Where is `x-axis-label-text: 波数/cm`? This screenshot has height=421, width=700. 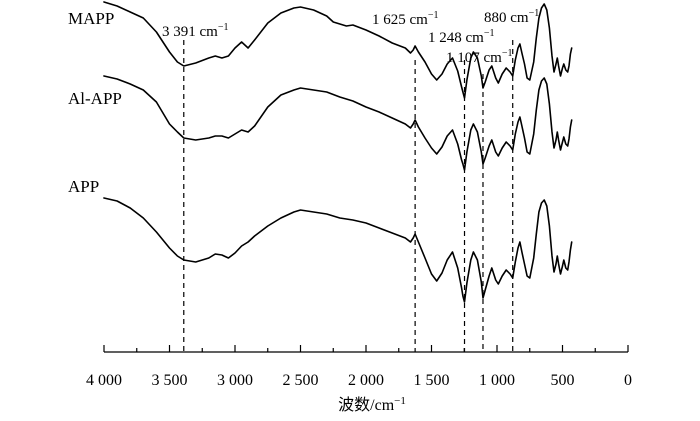
x-axis-label-text: 波数/cm is located at coordinates (366, 405).